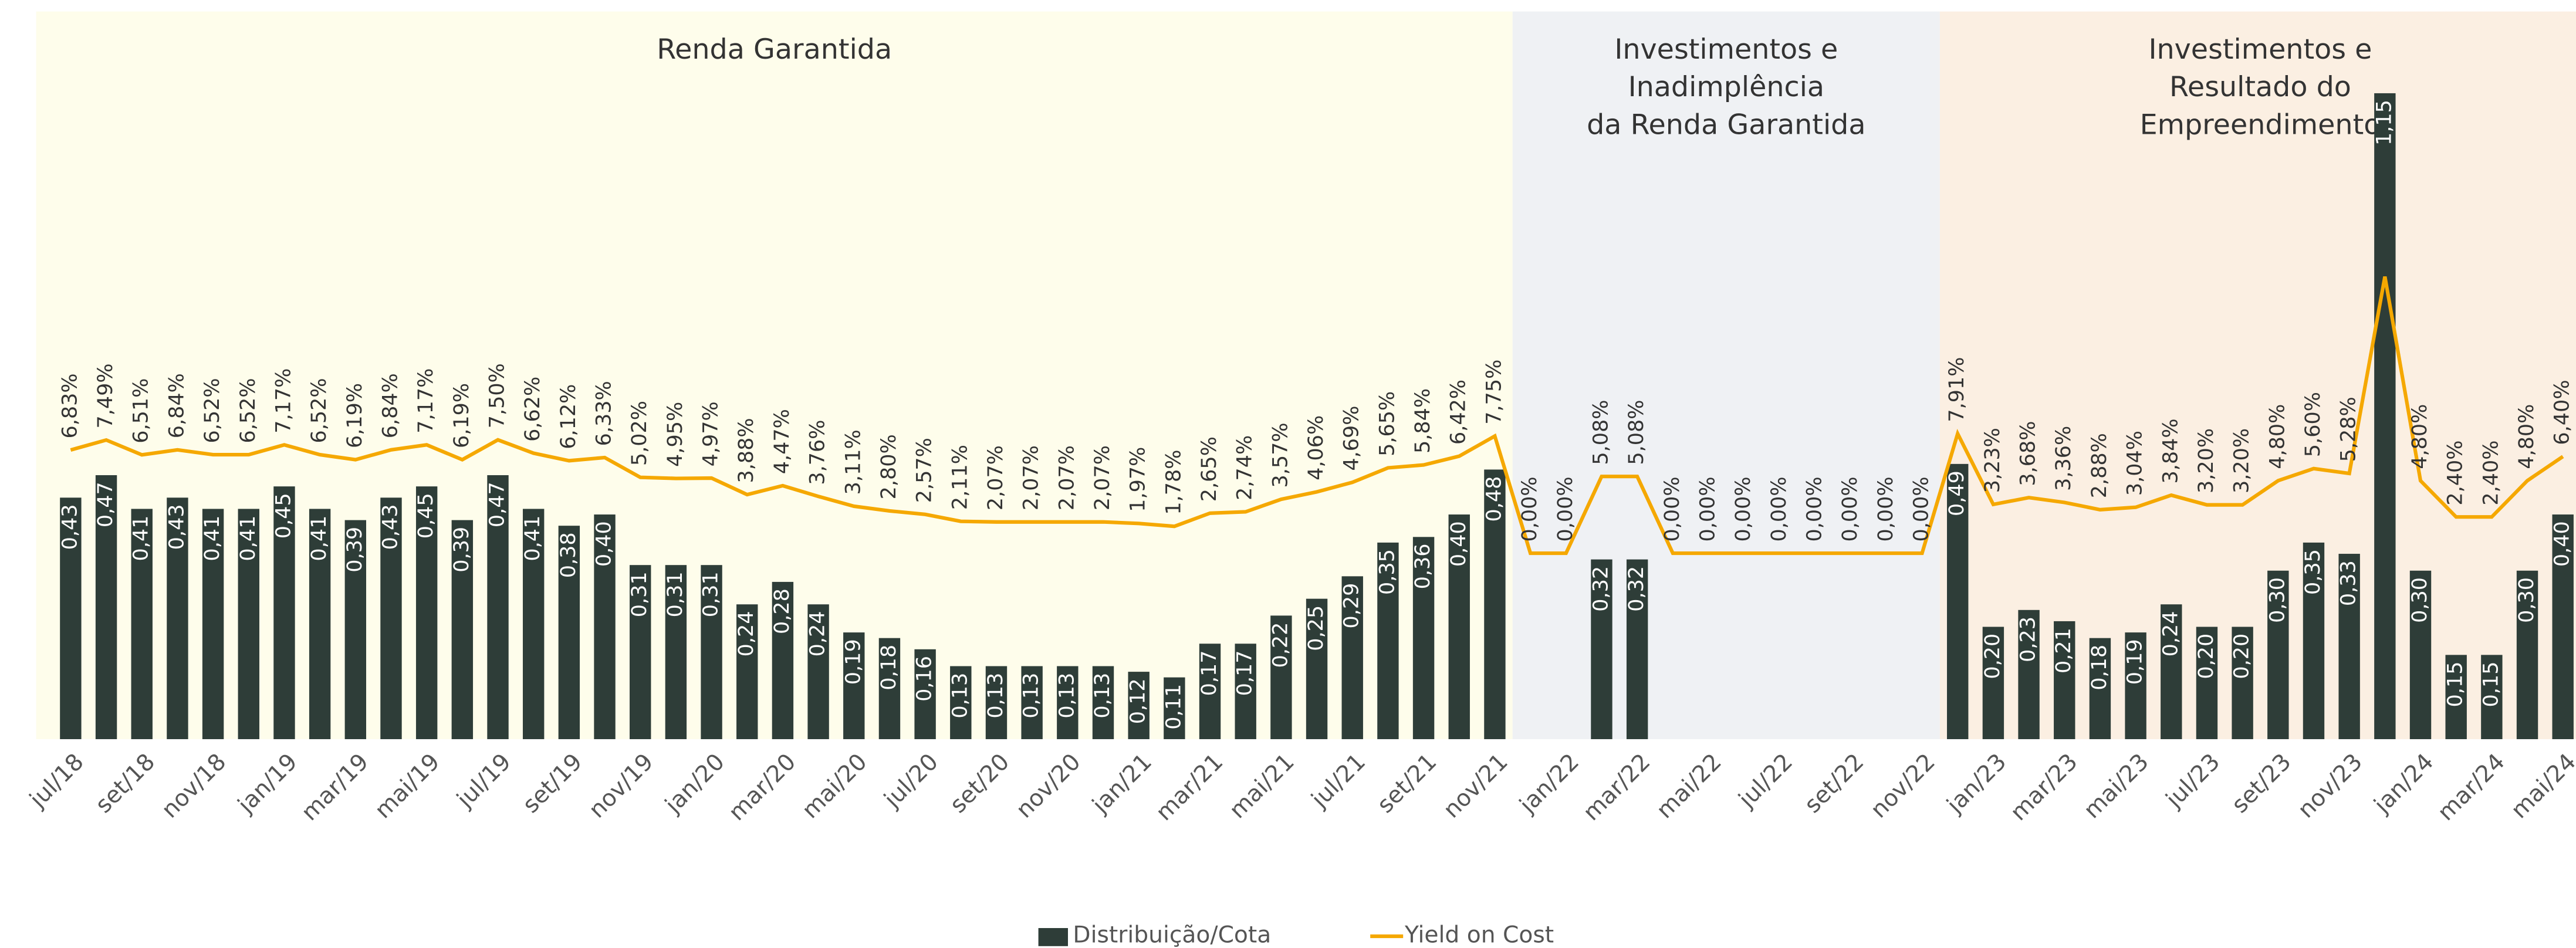  I want to click on bar-value-label: 0,19, so click(2135, 662).